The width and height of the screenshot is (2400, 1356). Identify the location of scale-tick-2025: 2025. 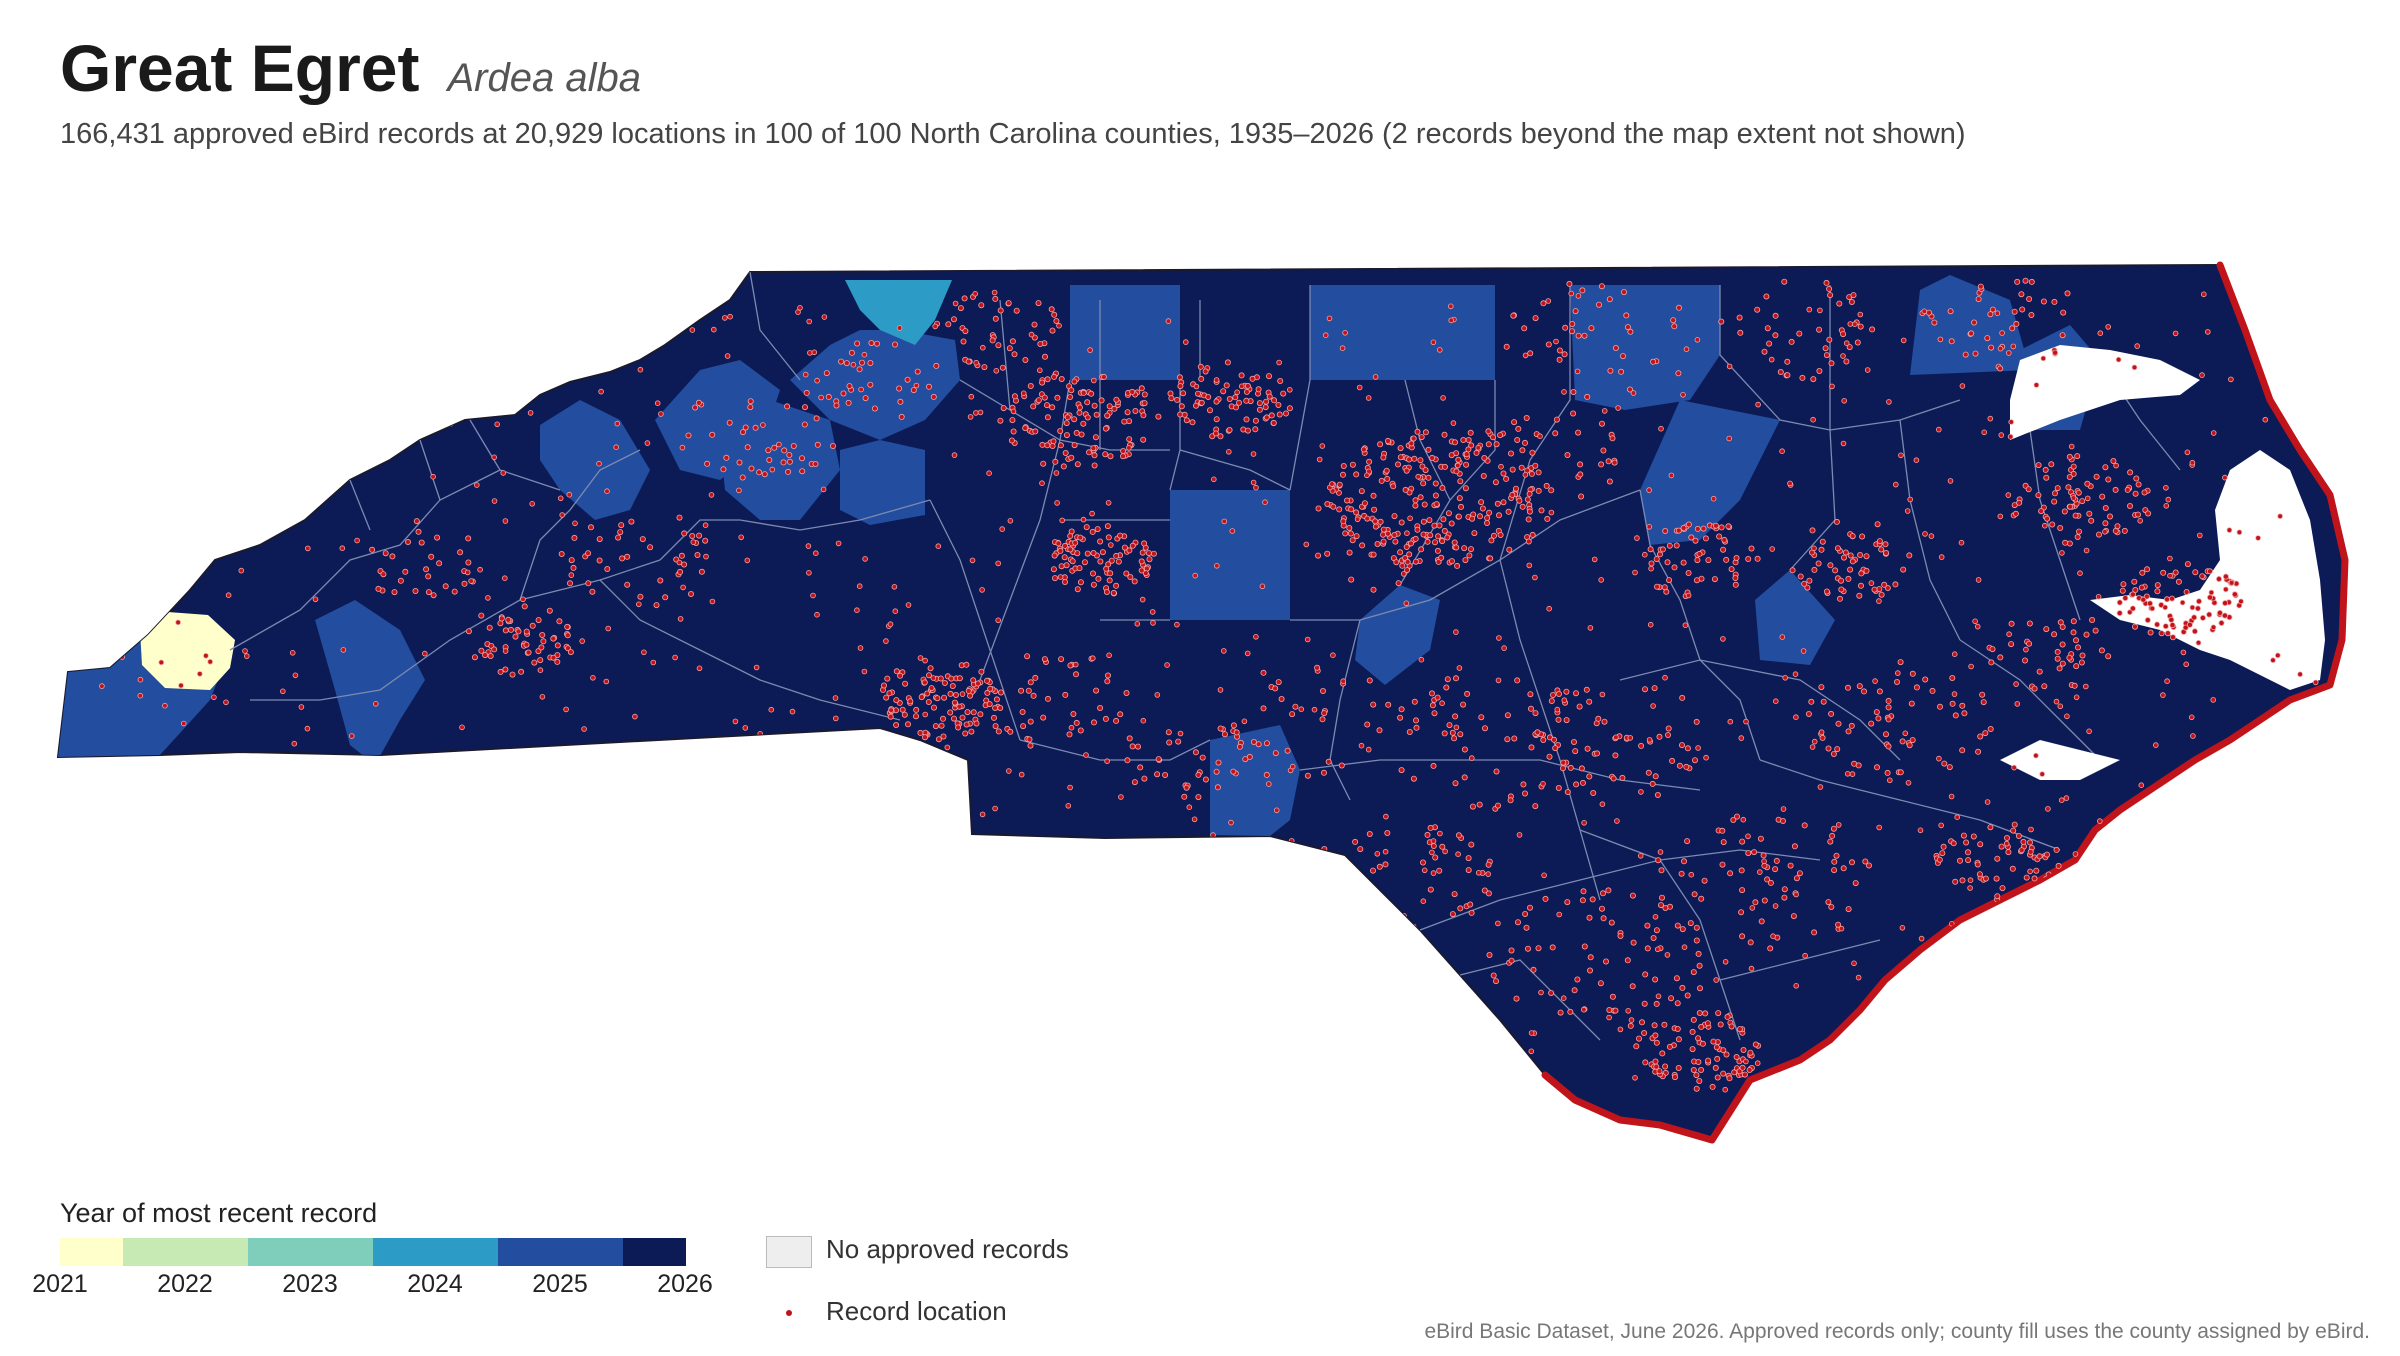
(560, 1284).